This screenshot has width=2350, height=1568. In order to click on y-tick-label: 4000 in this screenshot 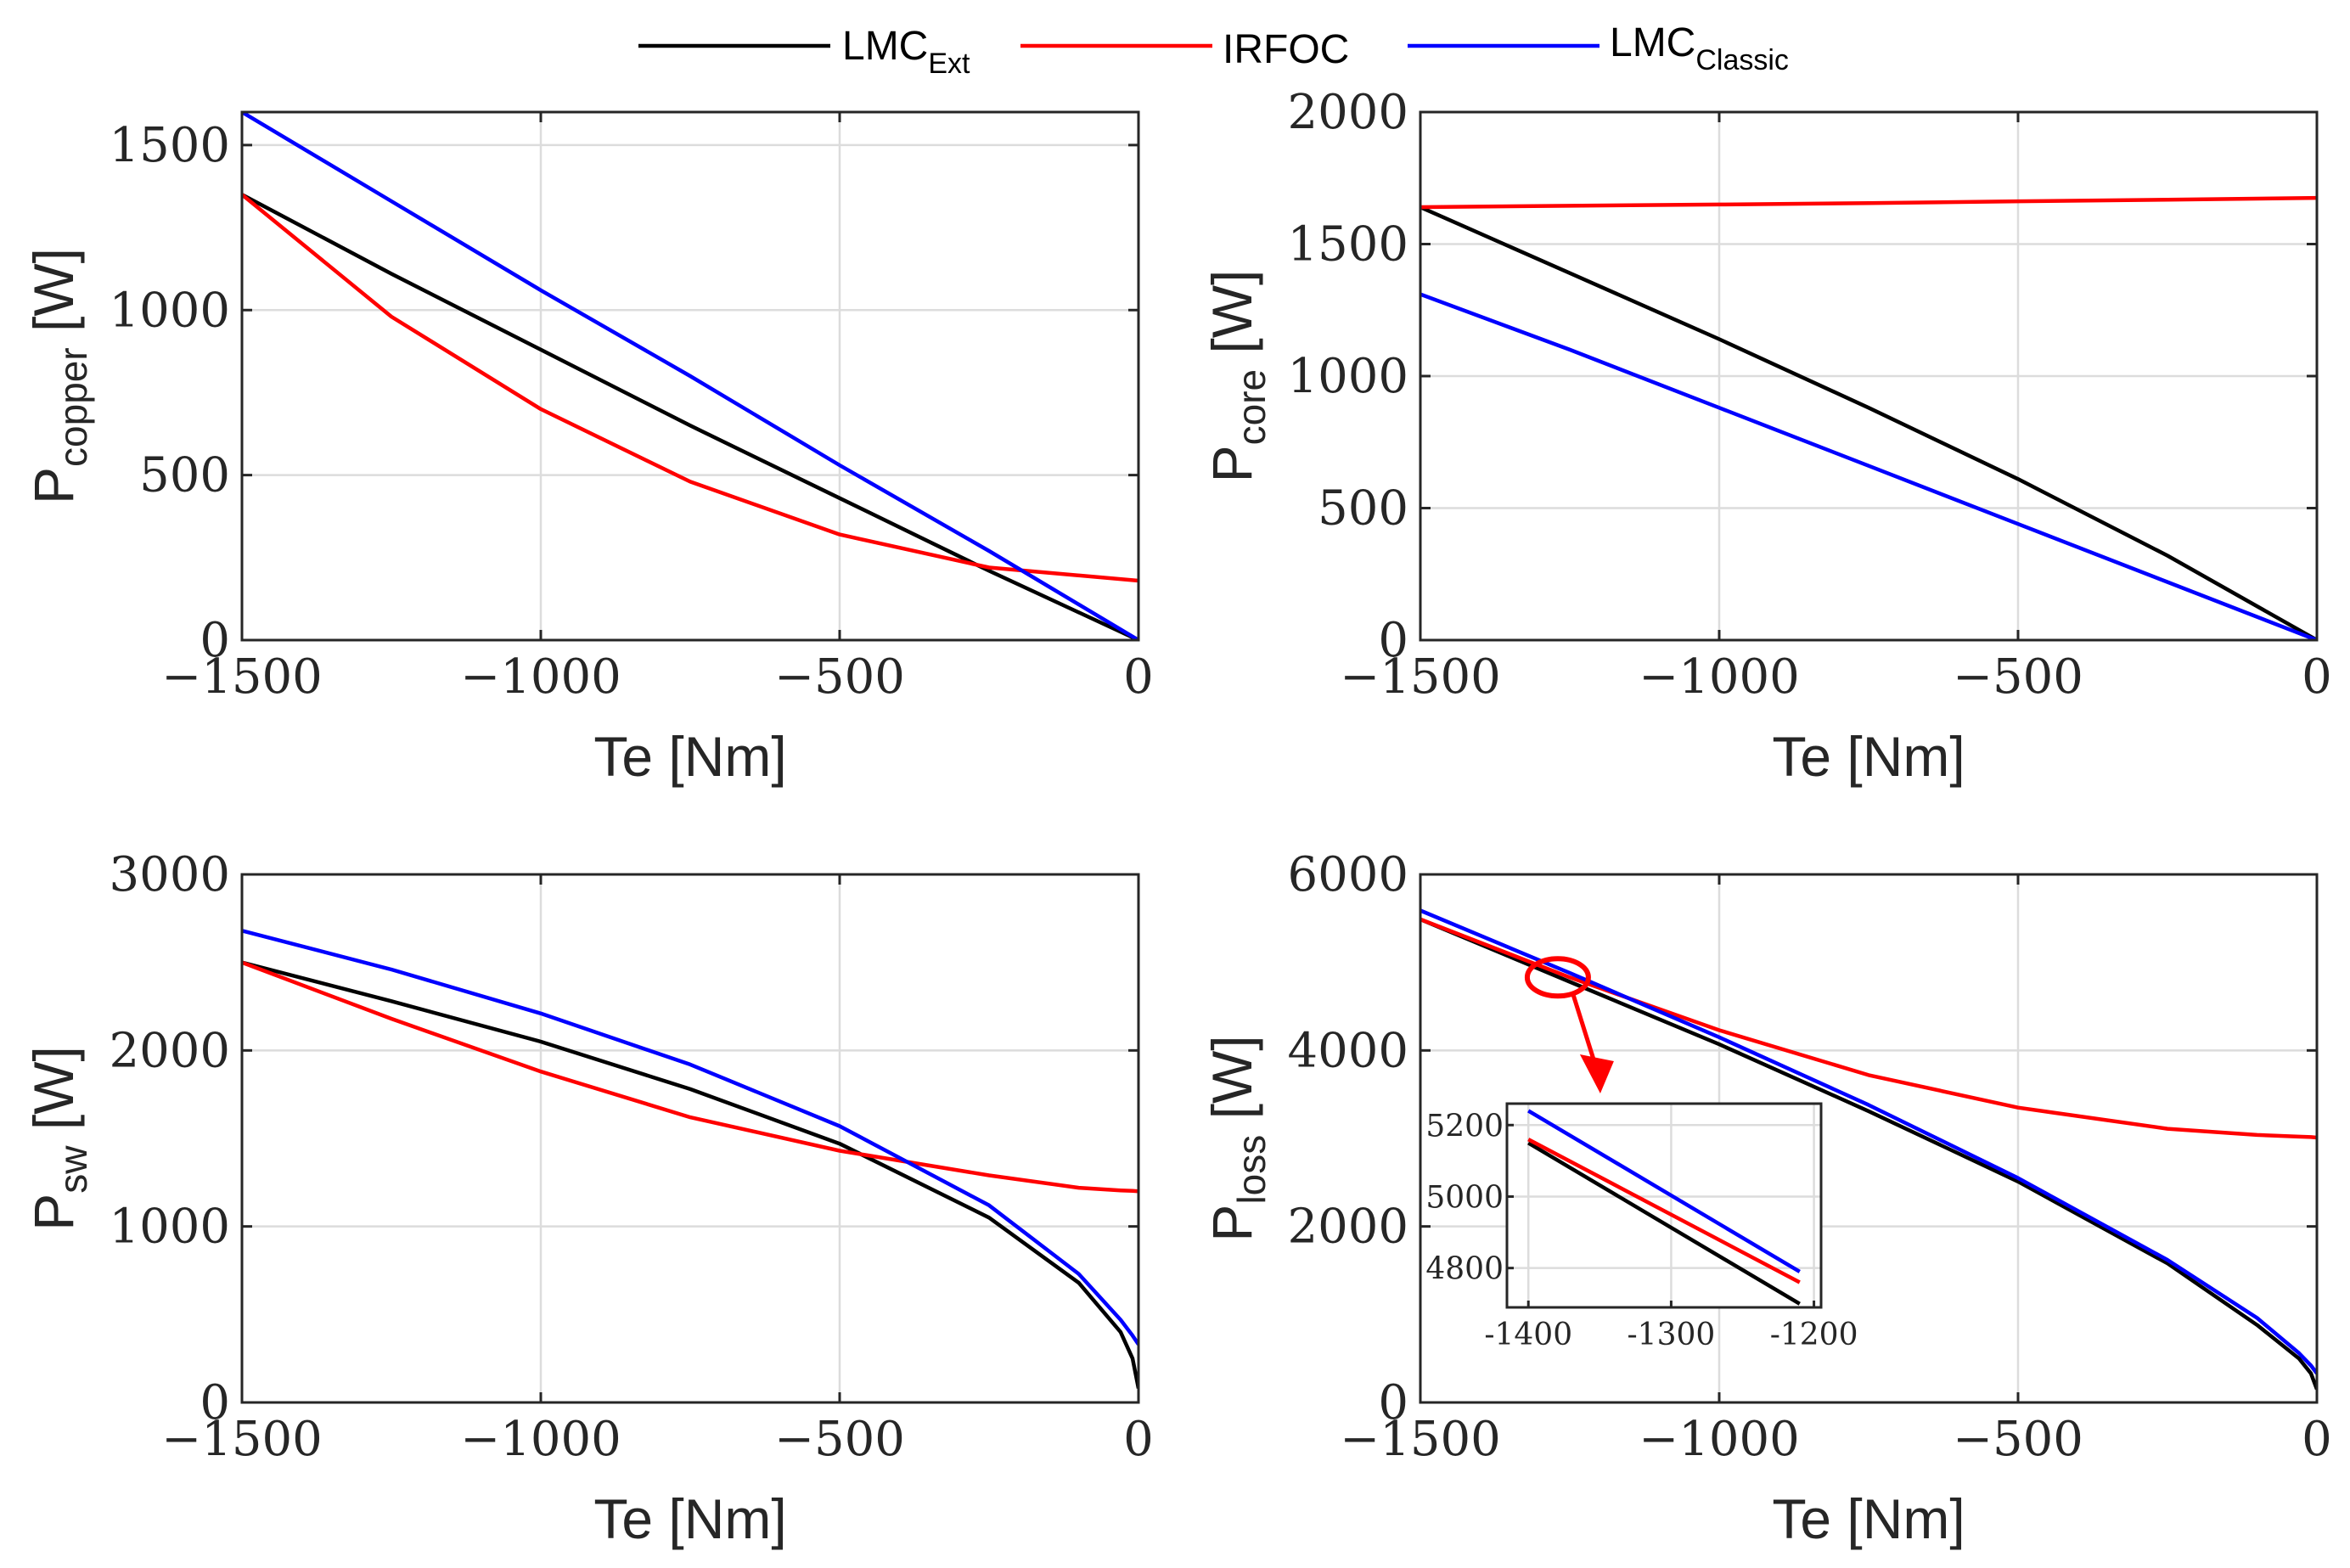, I will do `click(1347, 1050)`.